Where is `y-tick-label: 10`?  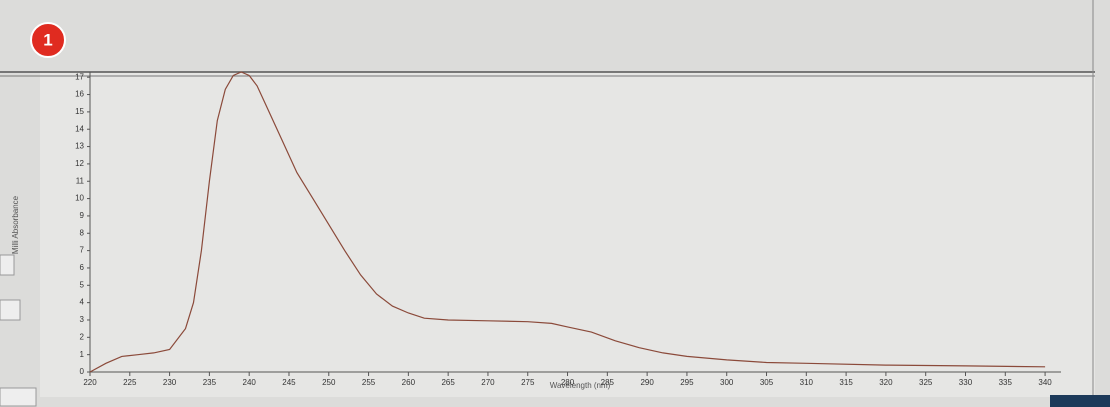
y-tick-label: 10 is located at coordinates (79, 198).